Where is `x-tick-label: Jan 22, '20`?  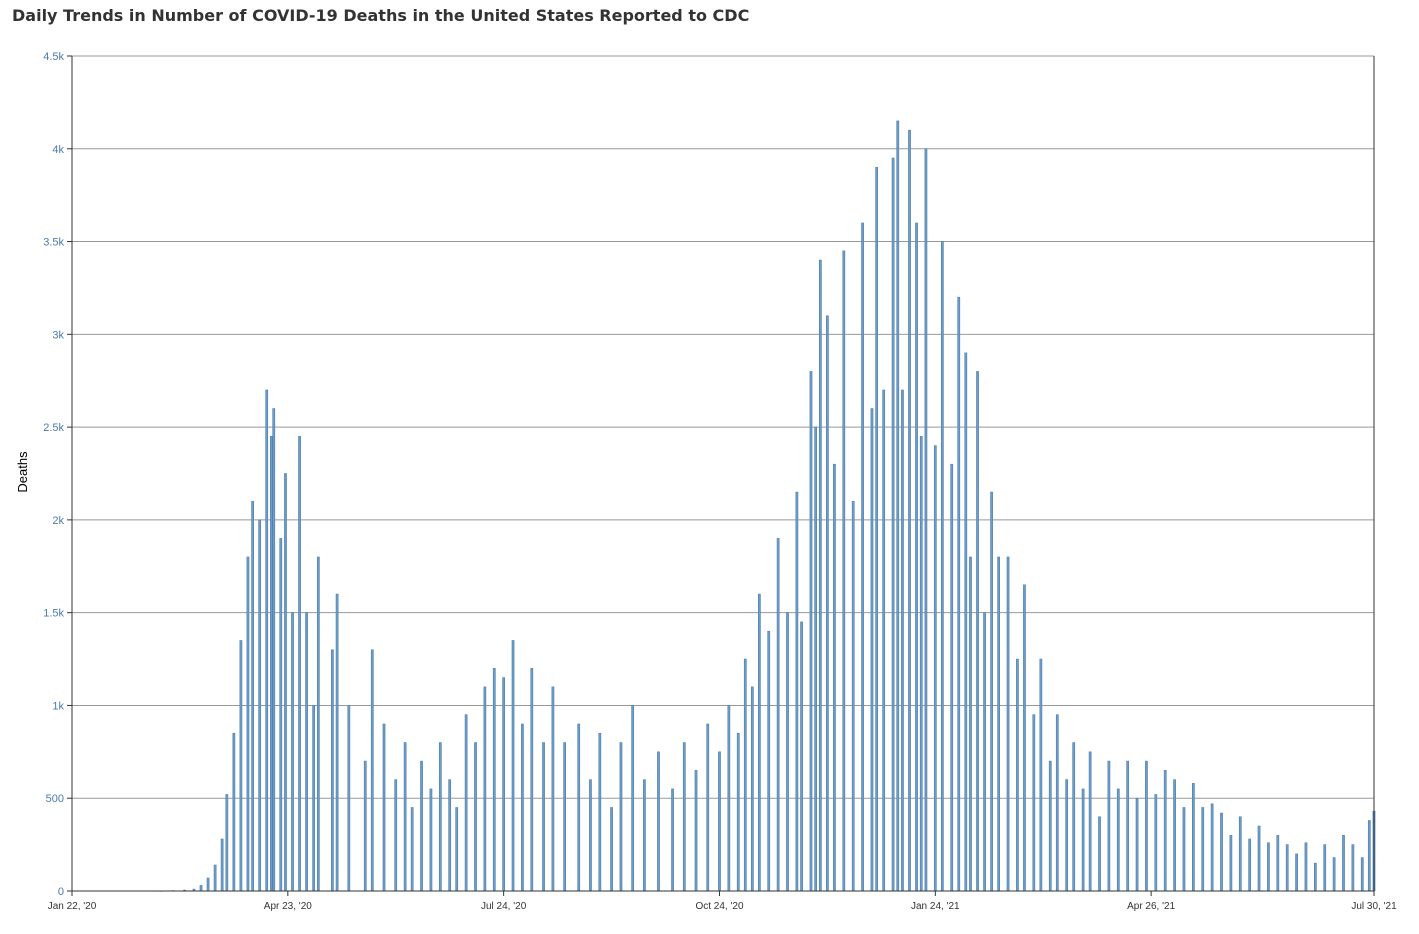 x-tick-label: Jan 22, '20 is located at coordinates (72, 906).